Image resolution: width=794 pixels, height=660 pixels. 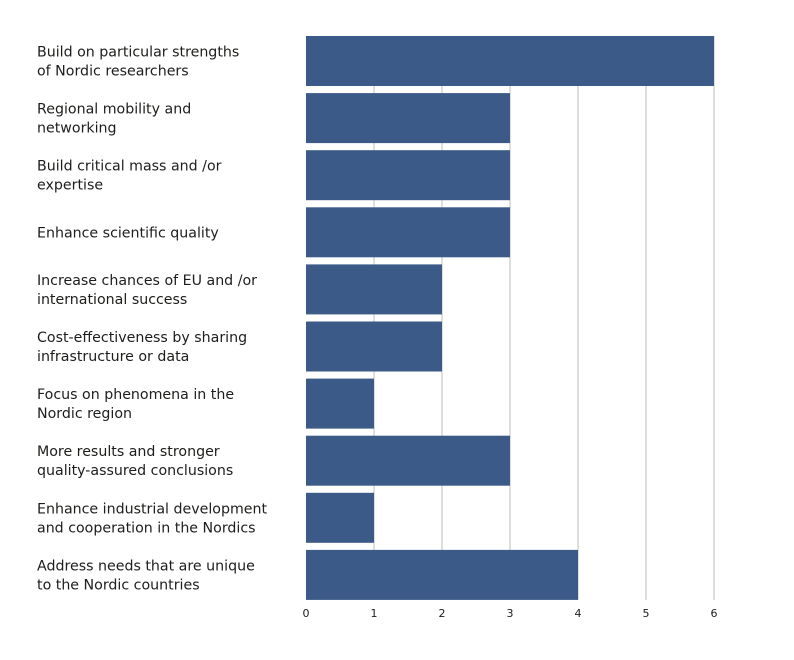 I want to click on x-tick-label-0: 0, so click(x=306, y=613).